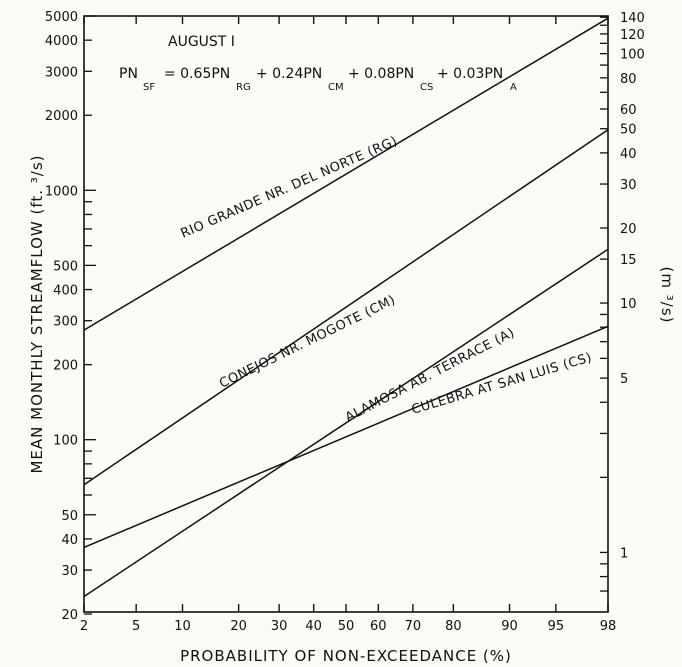 The image size is (682, 667). What do you see at coordinates (65, 322) in the screenshot?
I see `y-tick-label: 300` at bounding box center [65, 322].